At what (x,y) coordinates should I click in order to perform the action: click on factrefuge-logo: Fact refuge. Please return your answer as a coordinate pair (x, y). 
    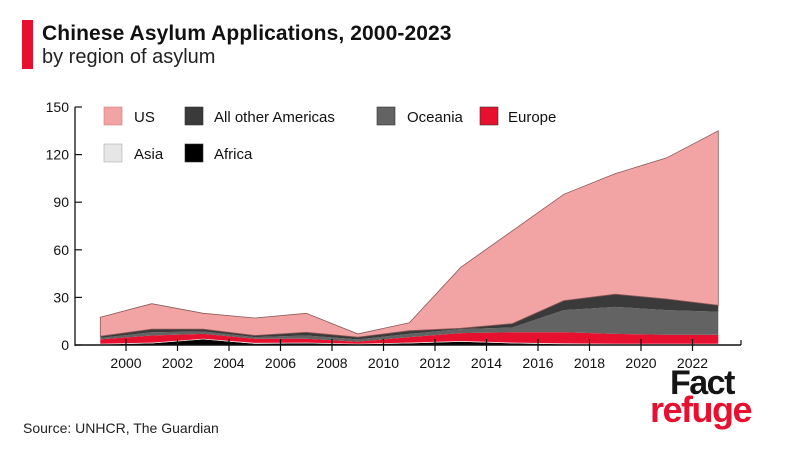
    Looking at the image, I should click on (713, 399).